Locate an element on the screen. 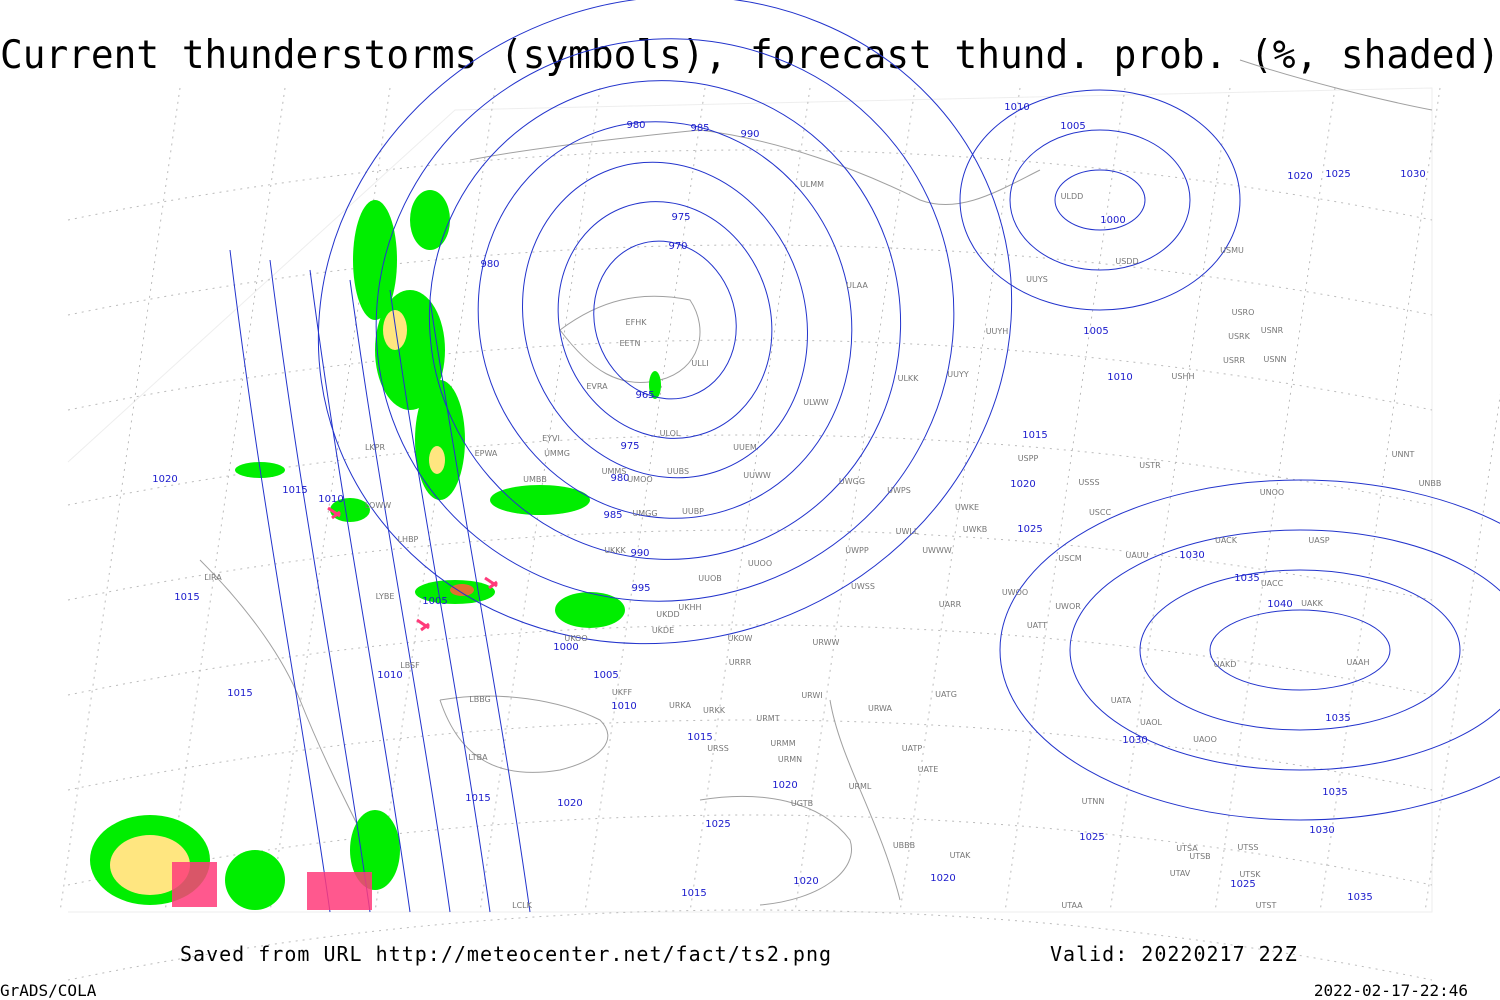 Image resolution: width=1500 pixels, height=1000 pixels. isobar-label: 995 is located at coordinates (640, 588).